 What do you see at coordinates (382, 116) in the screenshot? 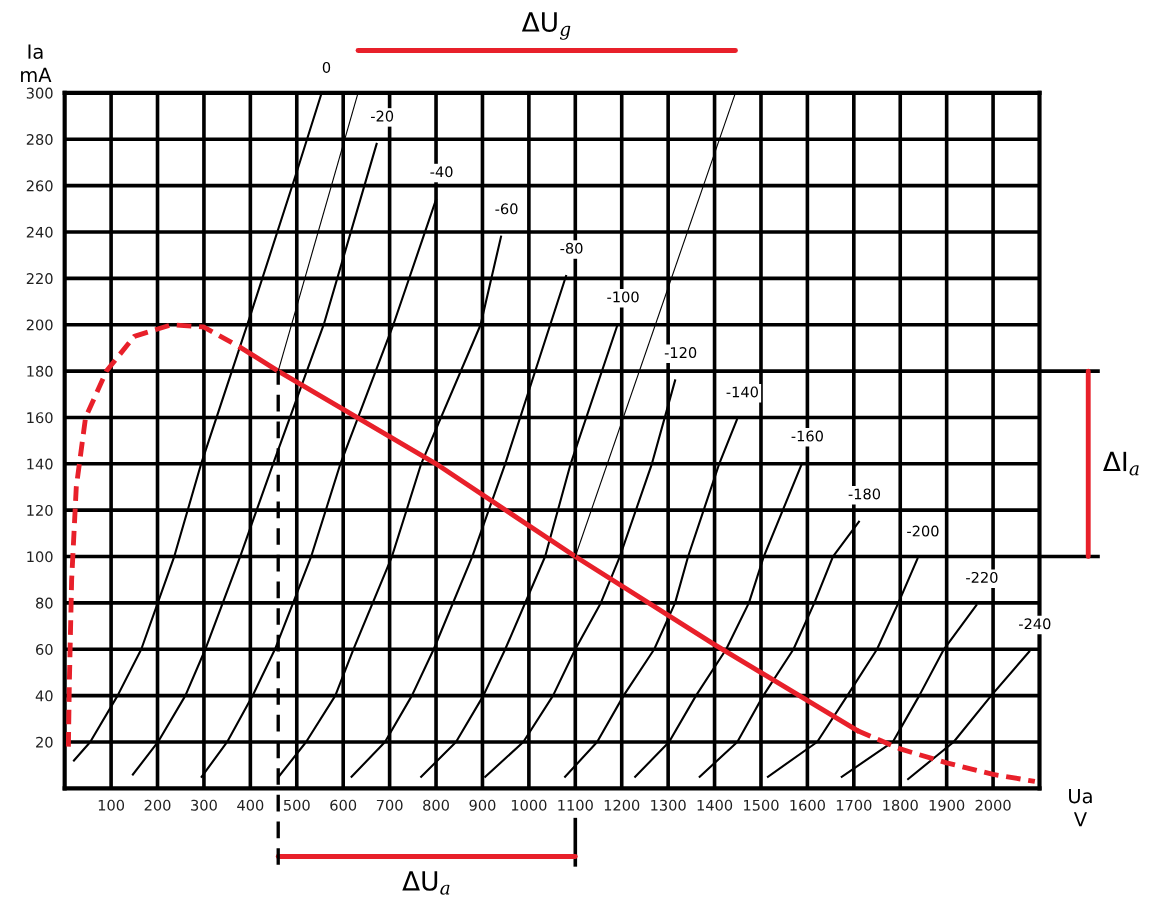
I see `series-label: -20` at bounding box center [382, 116].